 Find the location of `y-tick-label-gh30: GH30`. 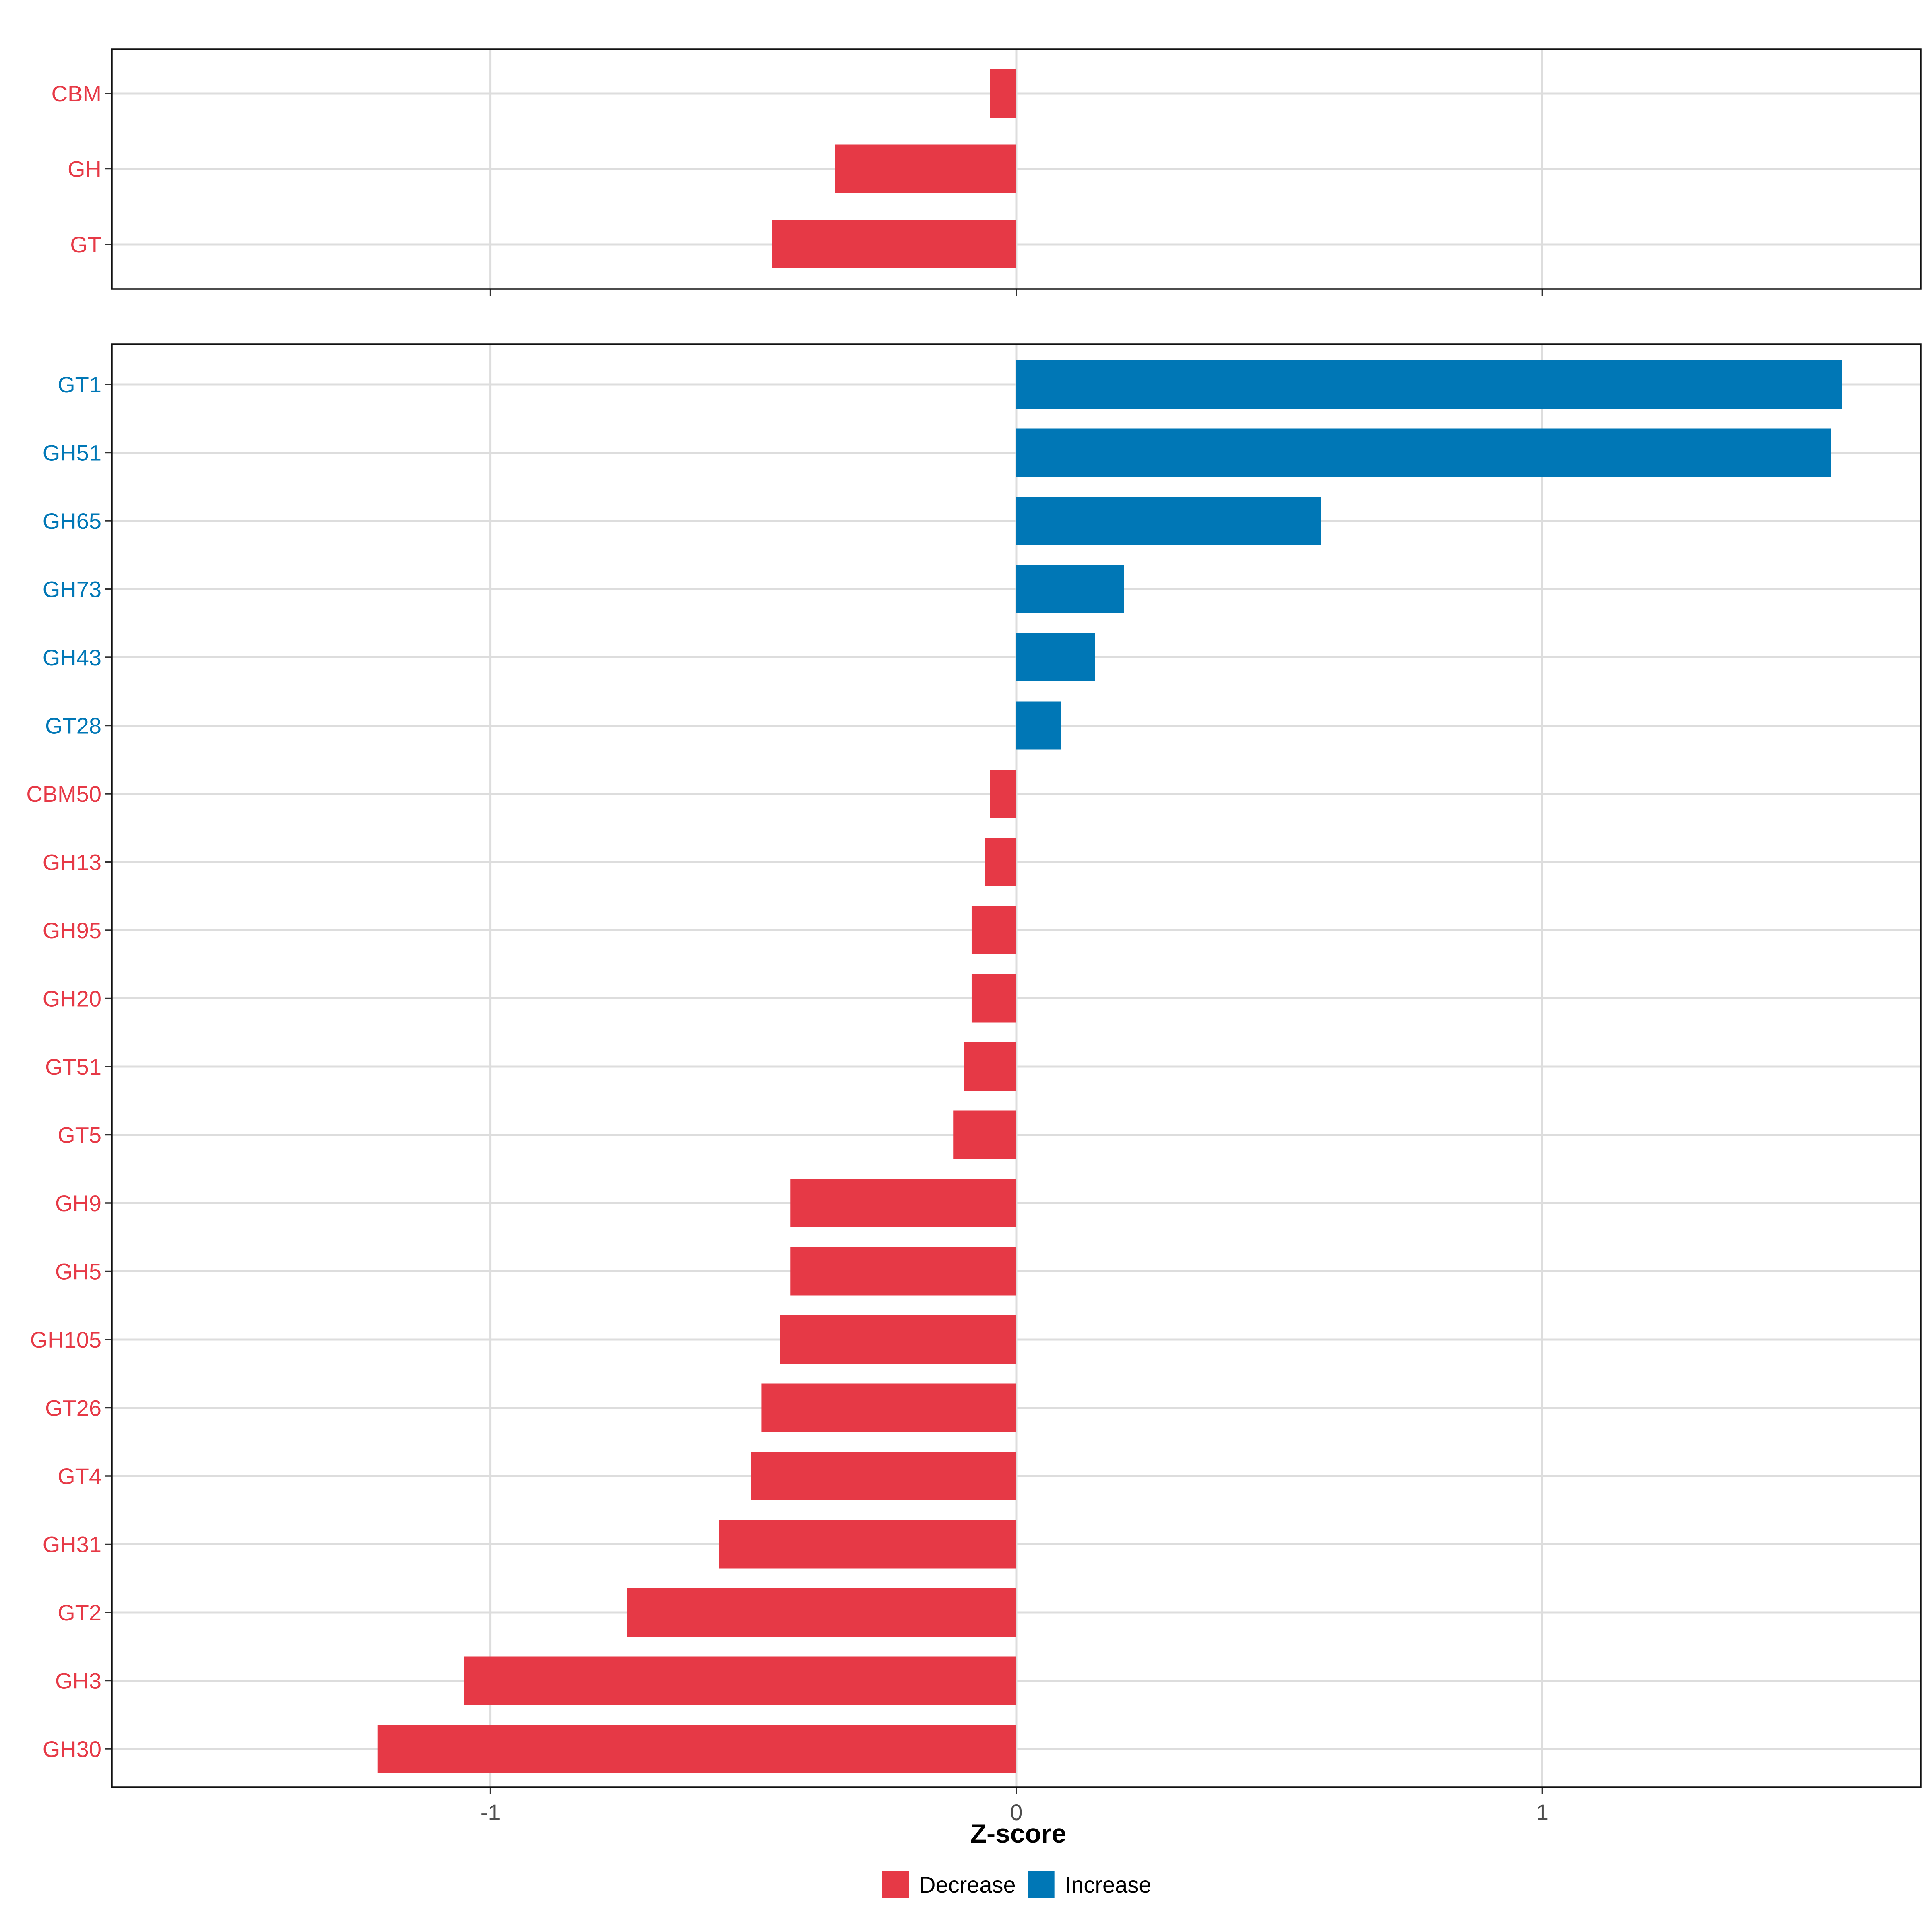

y-tick-label-gh30: GH30 is located at coordinates (72, 1749).